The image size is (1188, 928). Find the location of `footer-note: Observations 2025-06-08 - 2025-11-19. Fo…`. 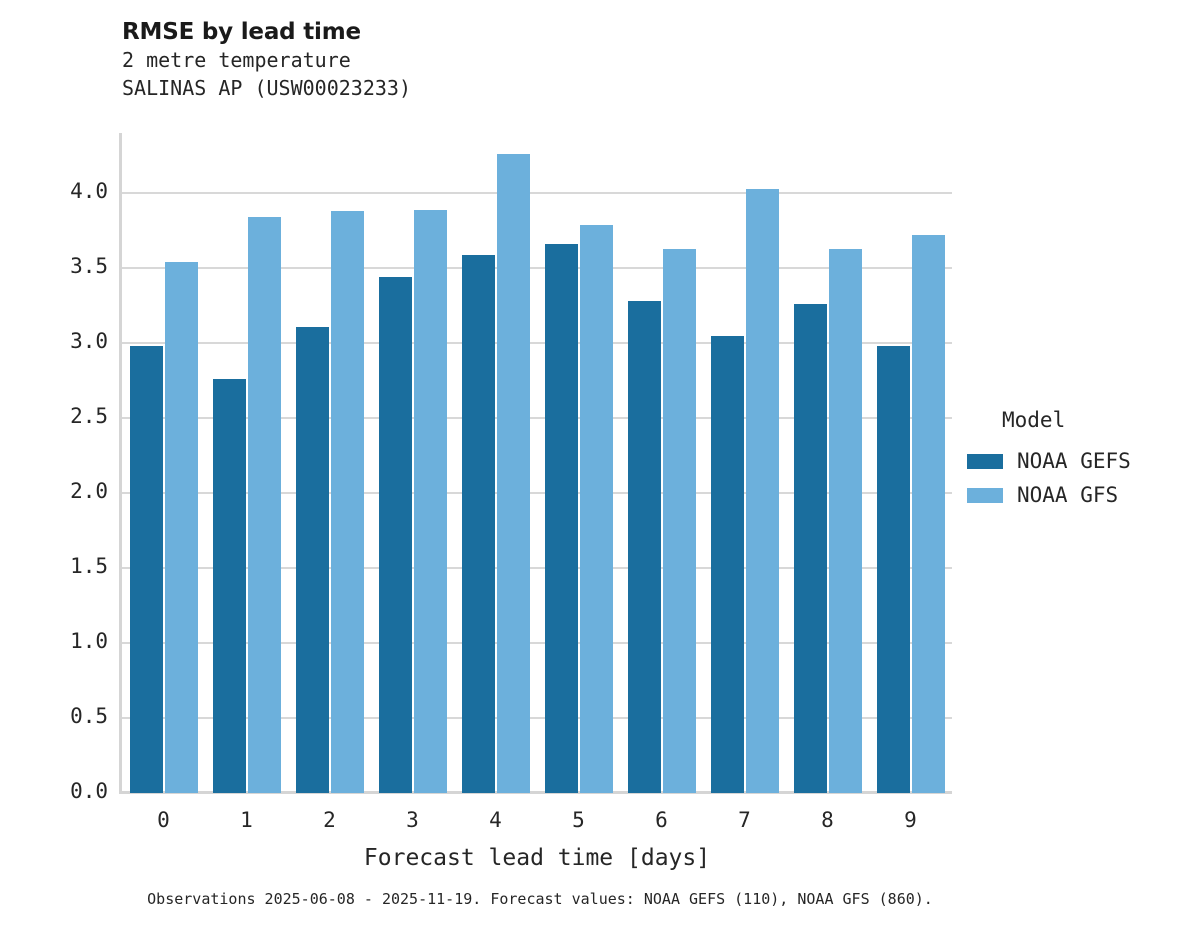

footer-note: Observations 2025-06-08 - 2025-11-19. Fo… is located at coordinates (540, 899).